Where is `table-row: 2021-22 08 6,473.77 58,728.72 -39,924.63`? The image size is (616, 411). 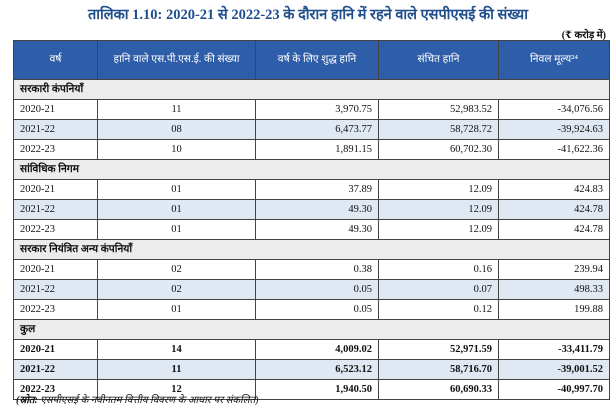
table-row: 2021-22 08 6,473.77 58,728.72 -39,924.63 is located at coordinates (311, 129).